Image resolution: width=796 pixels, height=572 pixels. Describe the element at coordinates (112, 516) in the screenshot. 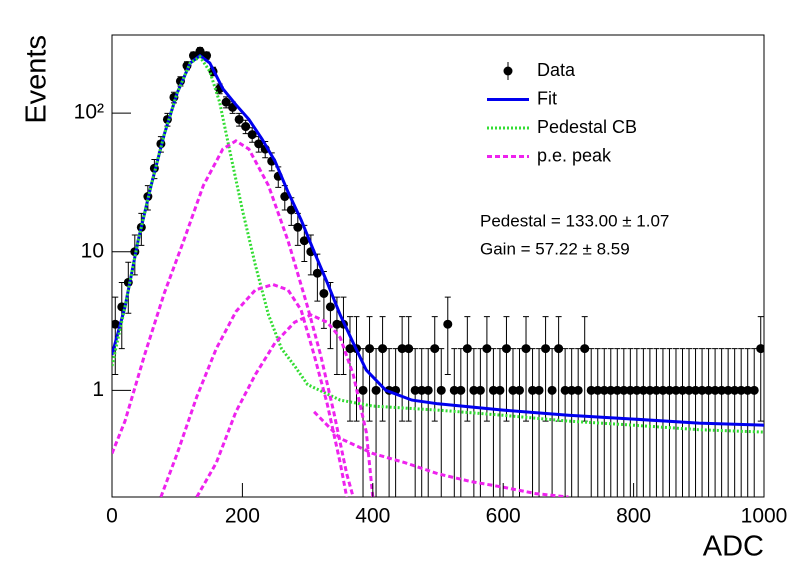

I see `x-tick-label: 0` at that location.